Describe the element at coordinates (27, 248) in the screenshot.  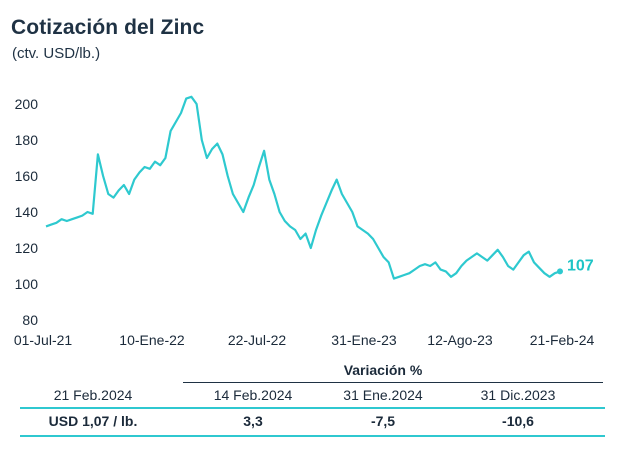
I see `y-tick-label: 120` at that location.